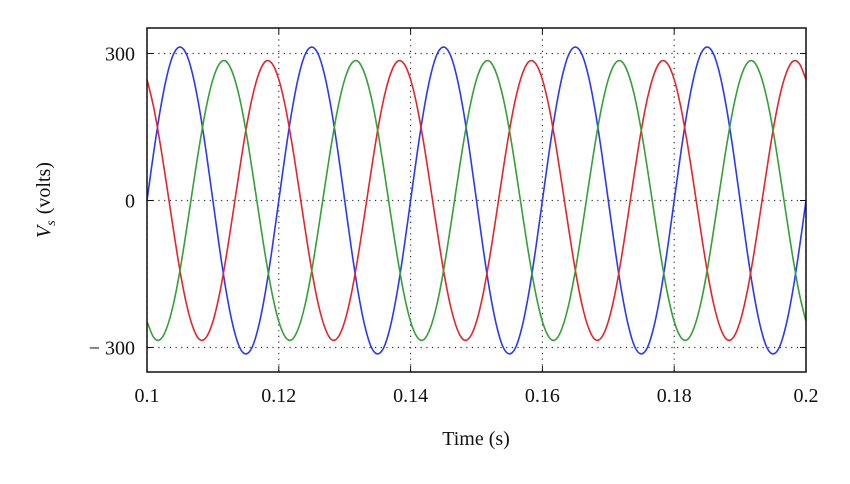 This screenshot has width=850, height=484. What do you see at coordinates (476, 439) in the screenshot?
I see `x-axis-label: Time (s)` at bounding box center [476, 439].